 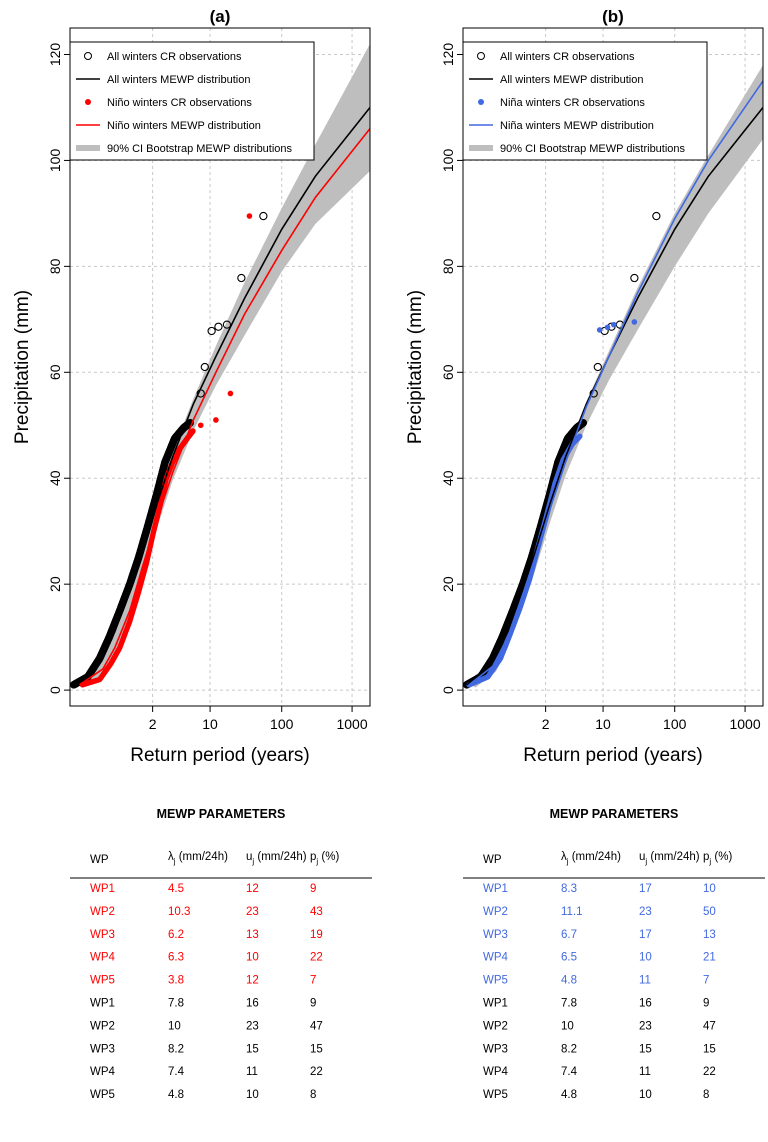 What do you see at coordinates (22, 367) in the screenshot?
I see `y-axis-label: Precipitation (mm)` at bounding box center [22, 367].